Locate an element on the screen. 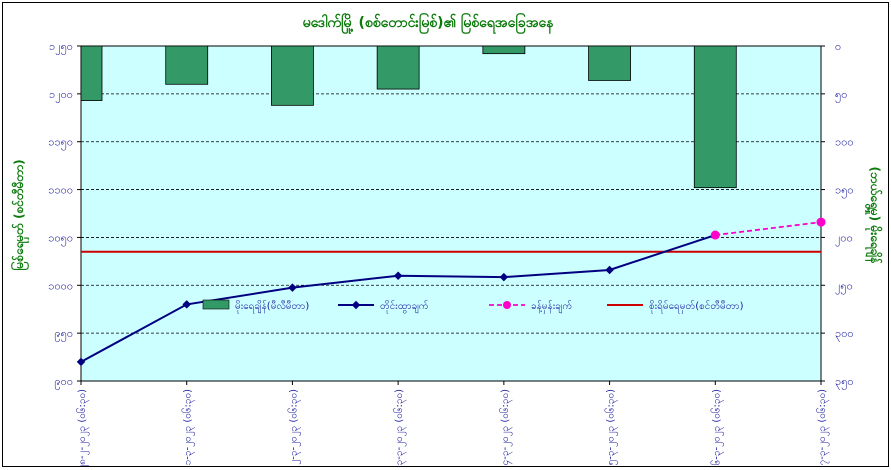 The image size is (891, 470). x-tick-label: ၅-၃-၂၀၂၃ (၀၆:၃၀) is located at coordinates (611, 427).